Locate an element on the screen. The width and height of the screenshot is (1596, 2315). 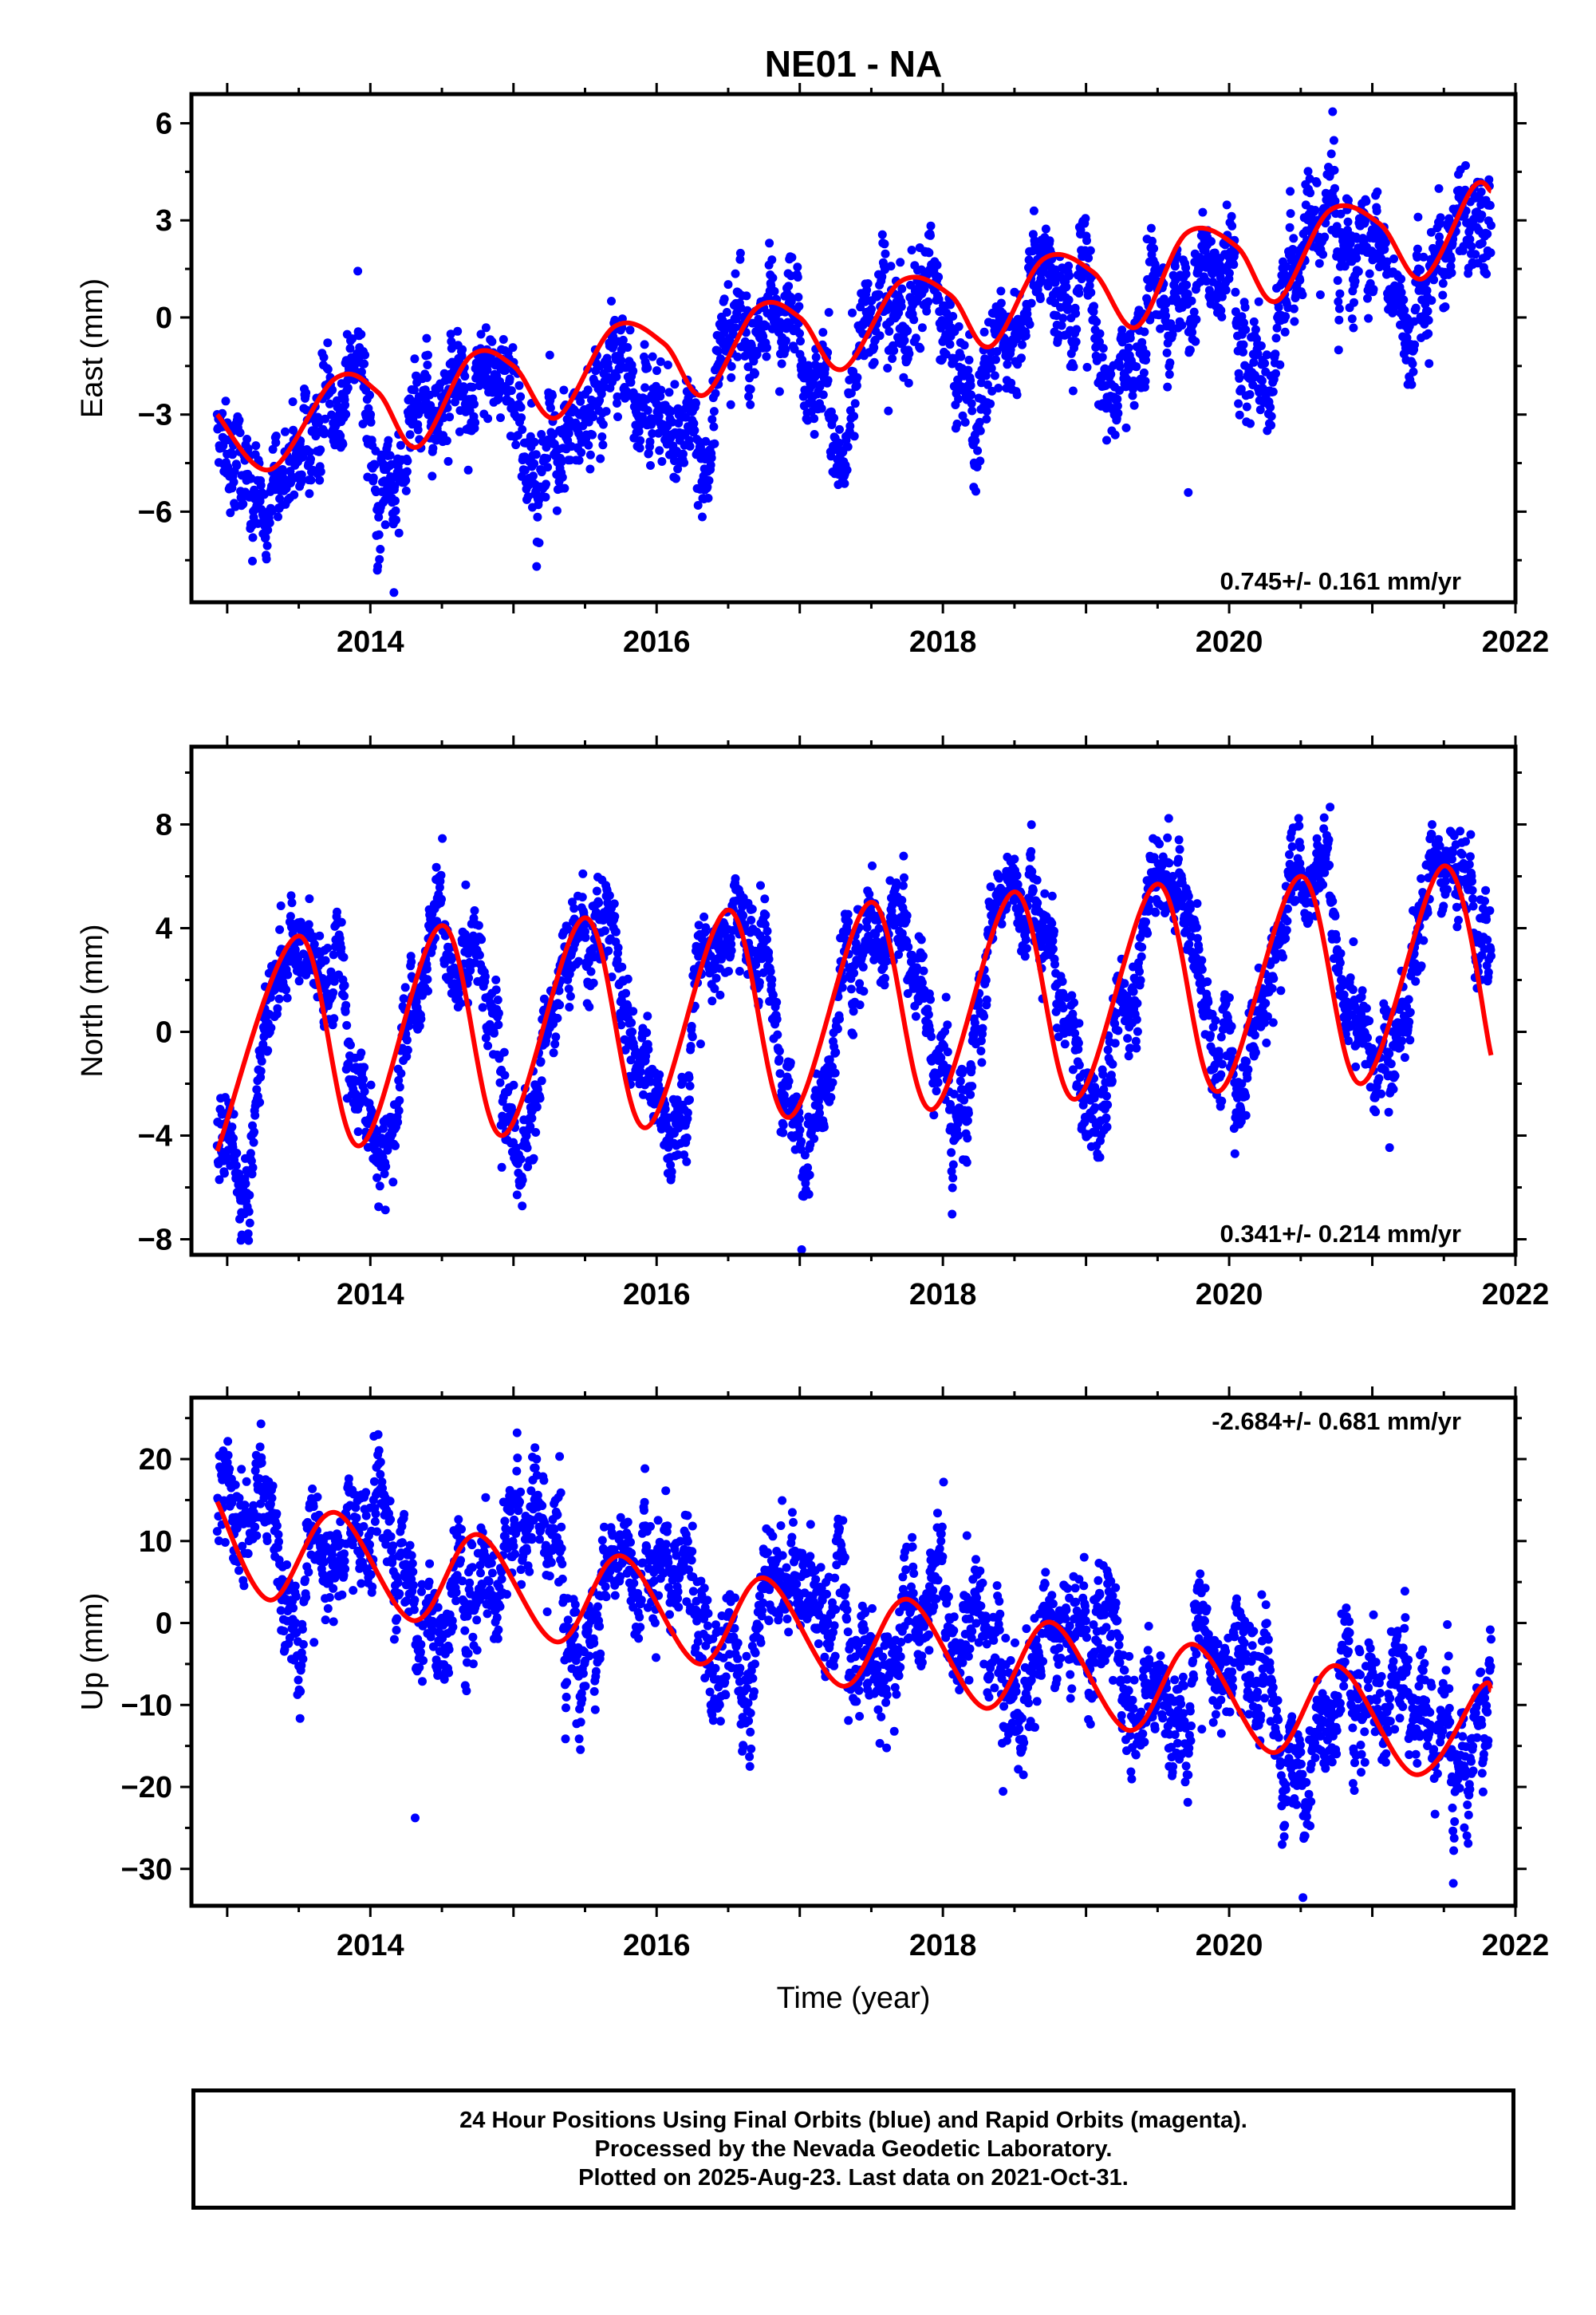
x-tick-label: 2016 is located at coordinates (657, 642).